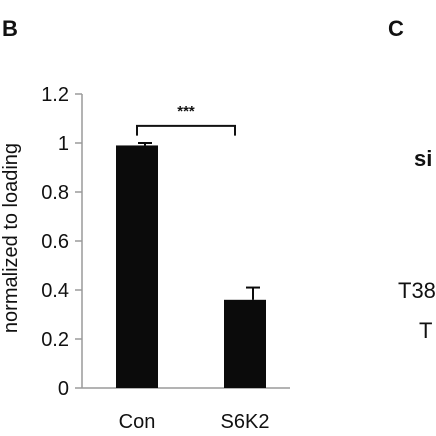 Image resolution: width=436 pixels, height=436 pixels. I want to click on y-tick-label: 0.4, so click(55, 291).